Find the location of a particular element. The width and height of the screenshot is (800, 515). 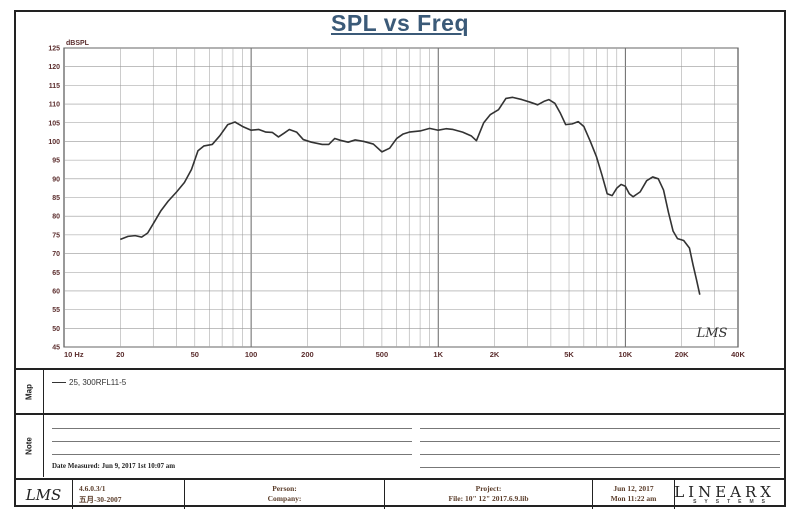

y-tick-label: 90 is located at coordinates (56, 179).